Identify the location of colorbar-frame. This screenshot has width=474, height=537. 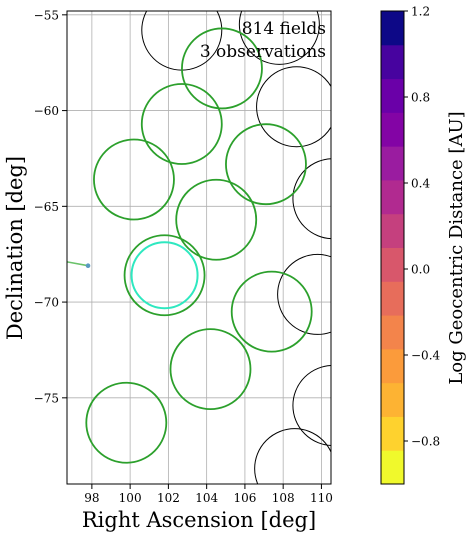
(392, 247).